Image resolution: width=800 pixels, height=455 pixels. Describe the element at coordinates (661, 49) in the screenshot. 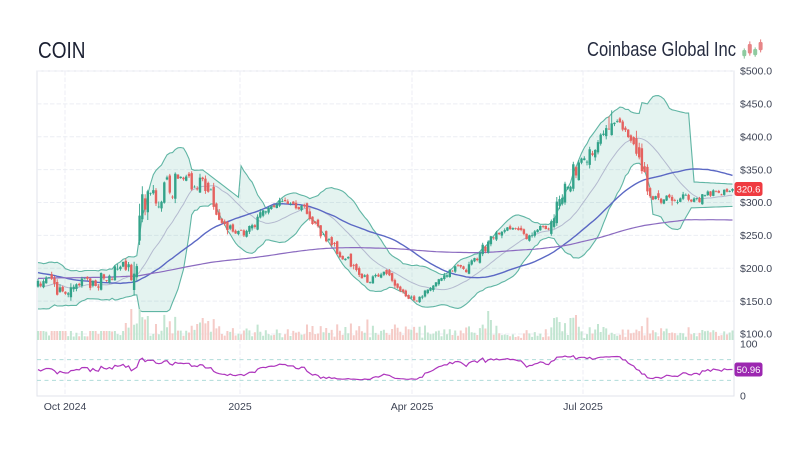

I see `svg-text: Coinbase Global Inc` at that location.